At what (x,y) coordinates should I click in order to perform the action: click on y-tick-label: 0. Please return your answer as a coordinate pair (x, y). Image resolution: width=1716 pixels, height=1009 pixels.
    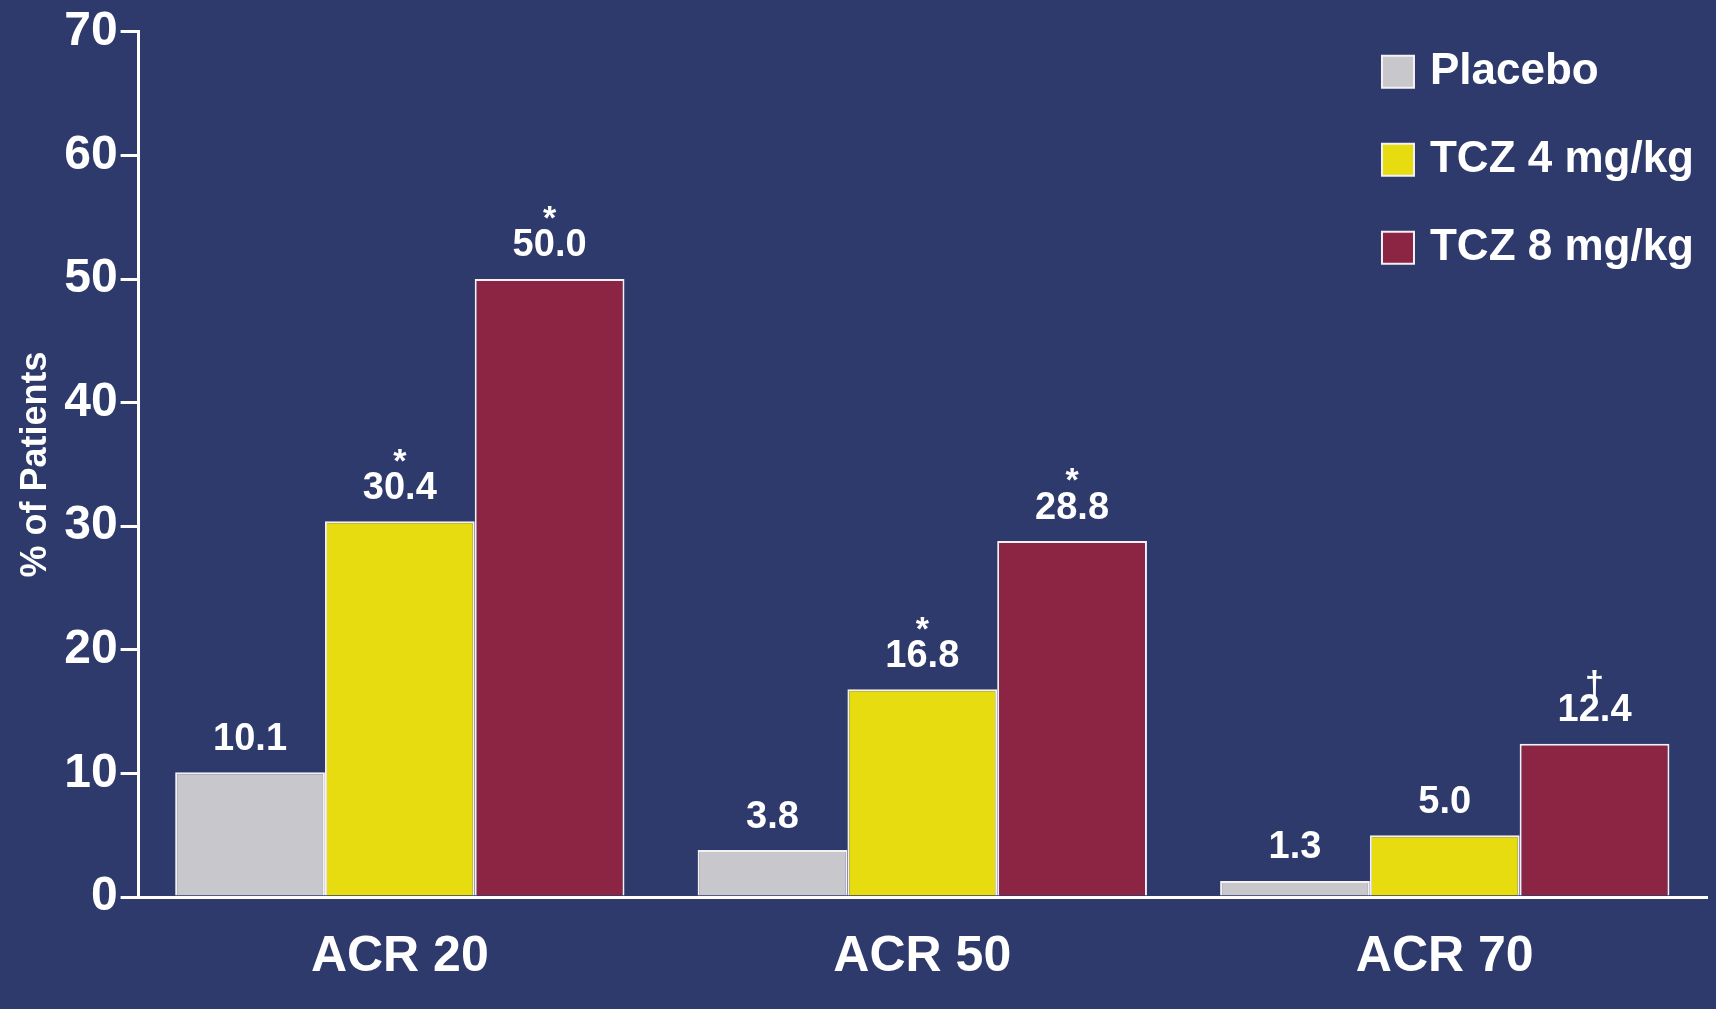
    Looking at the image, I should click on (104, 894).